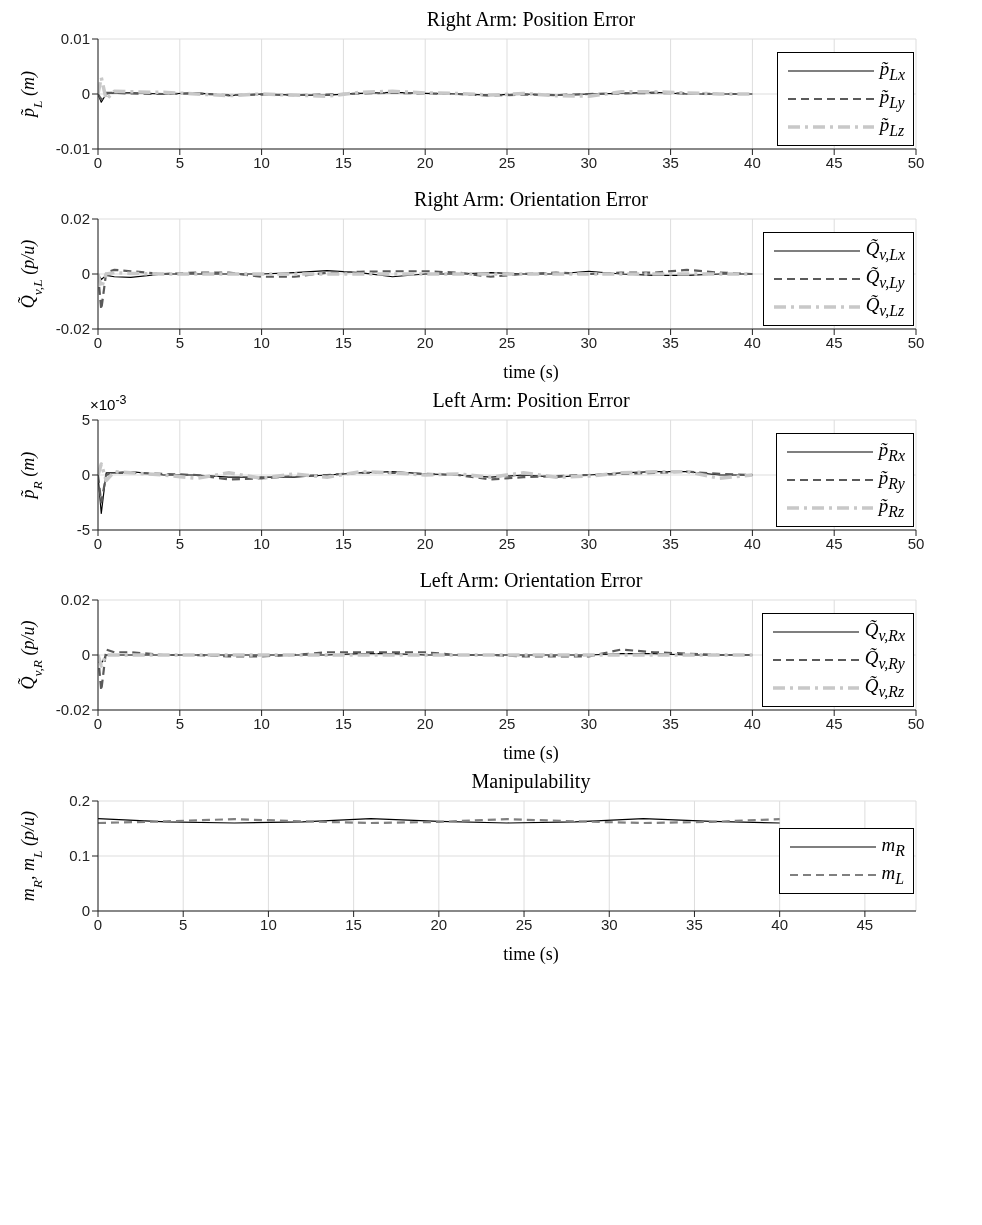 The width and height of the screenshot is (982, 1225). What do you see at coordinates (891, 452) in the screenshot?
I see `legend-label: p̃$_{Rx}$` at bounding box center [891, 452].